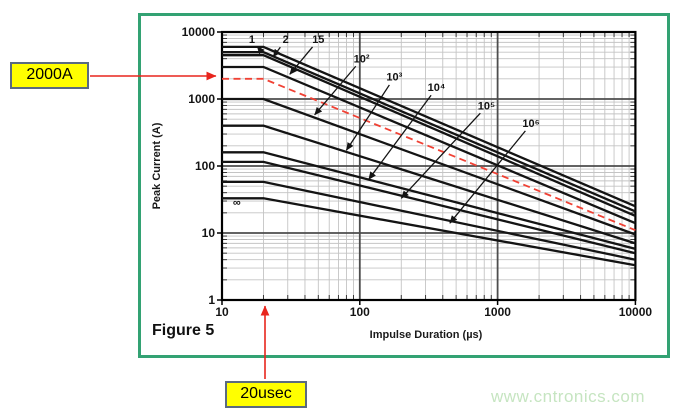 The height and width of the screenshot is (419, 675). Describe the element at coordinates (205, 166) in the screenshot. I see `y-tick-100: 100` at that location.